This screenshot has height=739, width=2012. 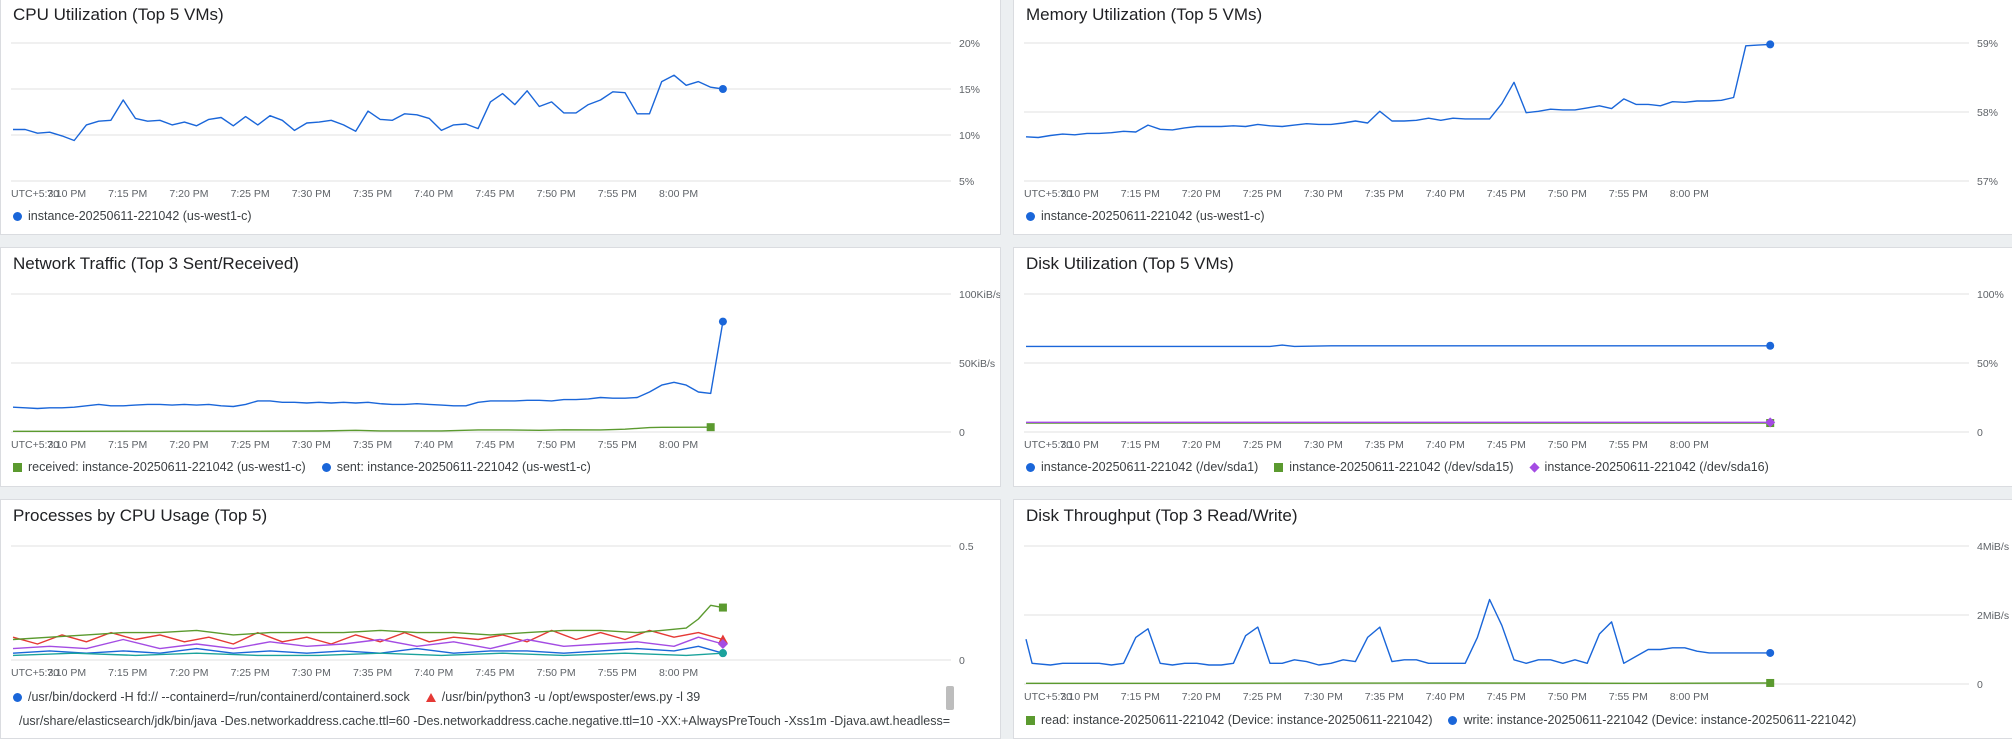 What do you see at coordinates (977, 364) in the screenshot?
I see `y-tick-label: 50KiB/s` at bounding box center [977, 364].